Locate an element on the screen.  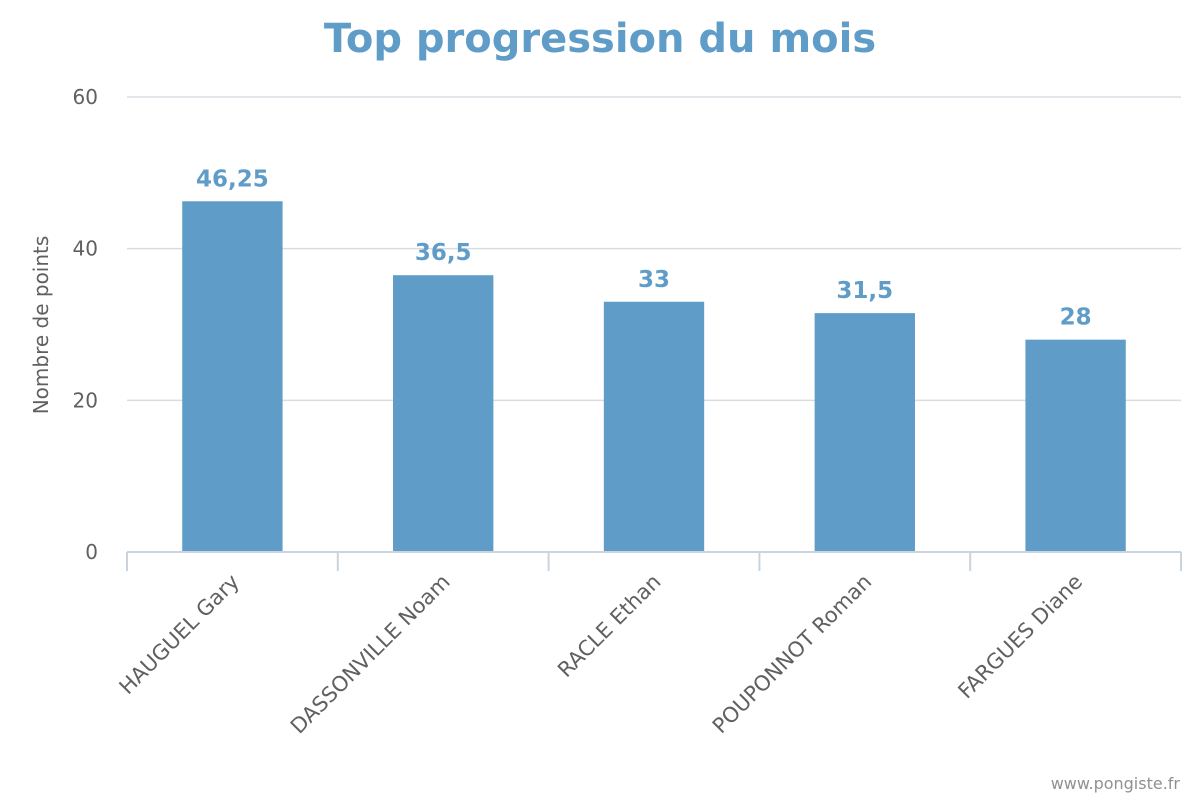
x-tick-label-4: FARGUES Diane is located at coordinates (1020, 637).